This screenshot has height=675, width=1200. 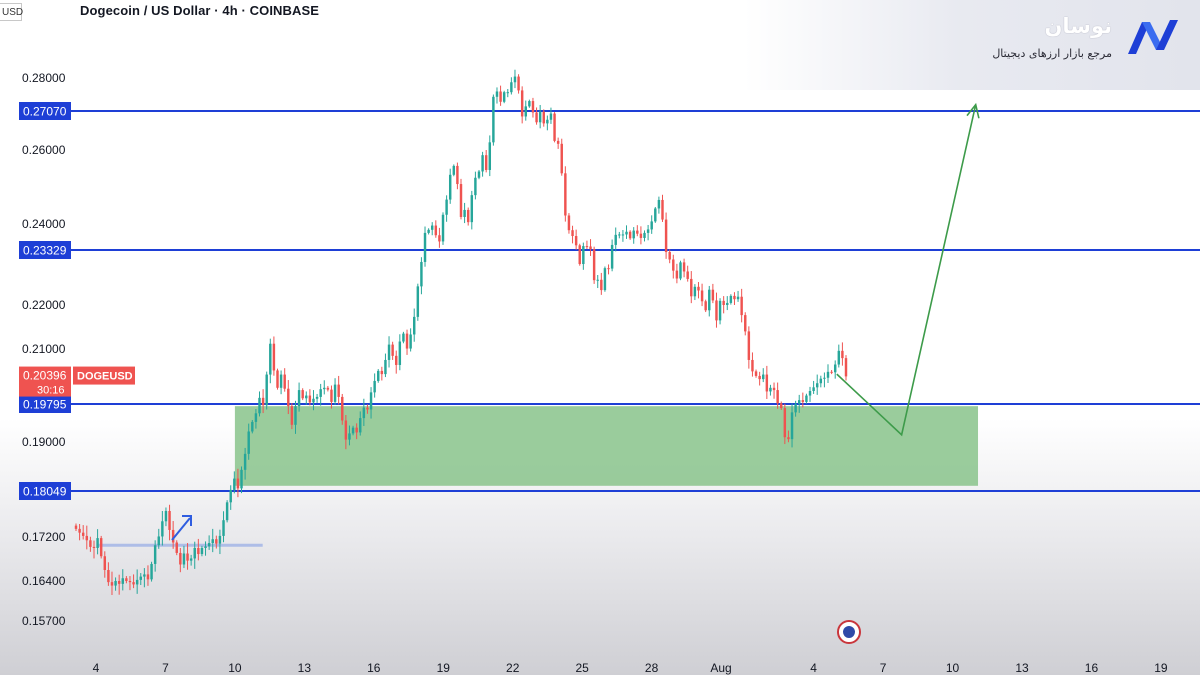 I want to click on x-tick-label: Aug, so click(x=720, y=668).